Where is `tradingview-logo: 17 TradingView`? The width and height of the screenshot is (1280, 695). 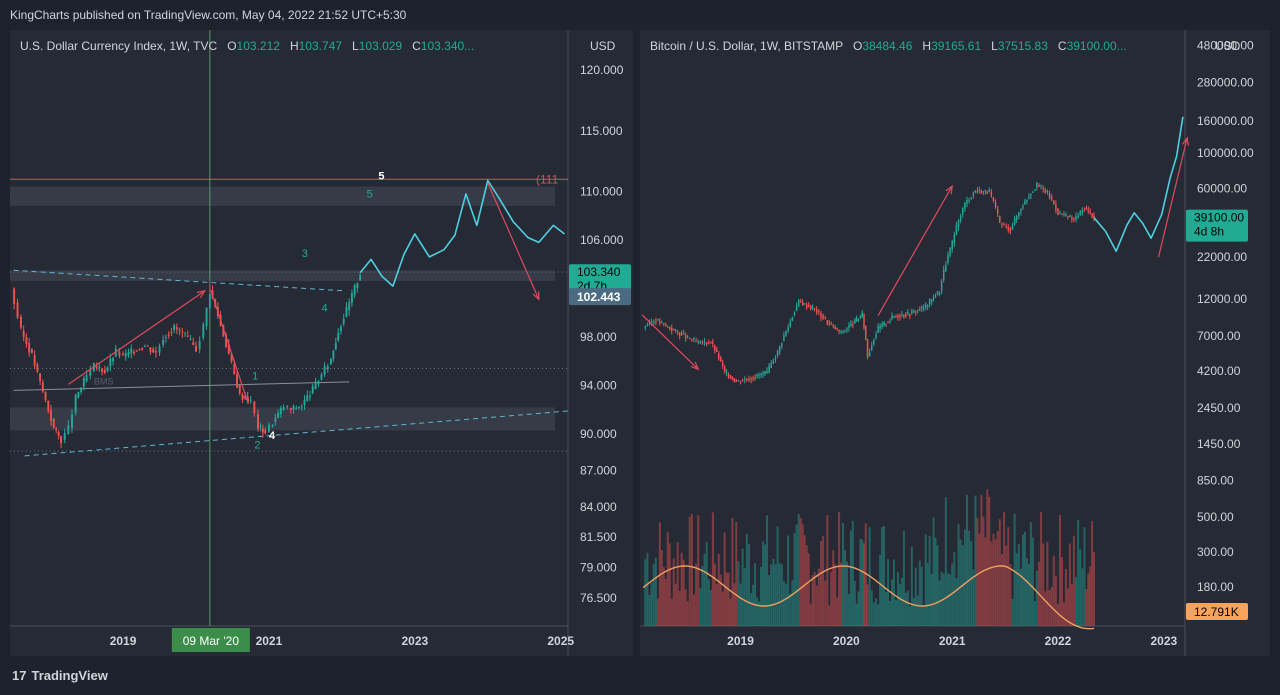 tradingview-logo: 17 TradingView is located at coordinates (60, 675).